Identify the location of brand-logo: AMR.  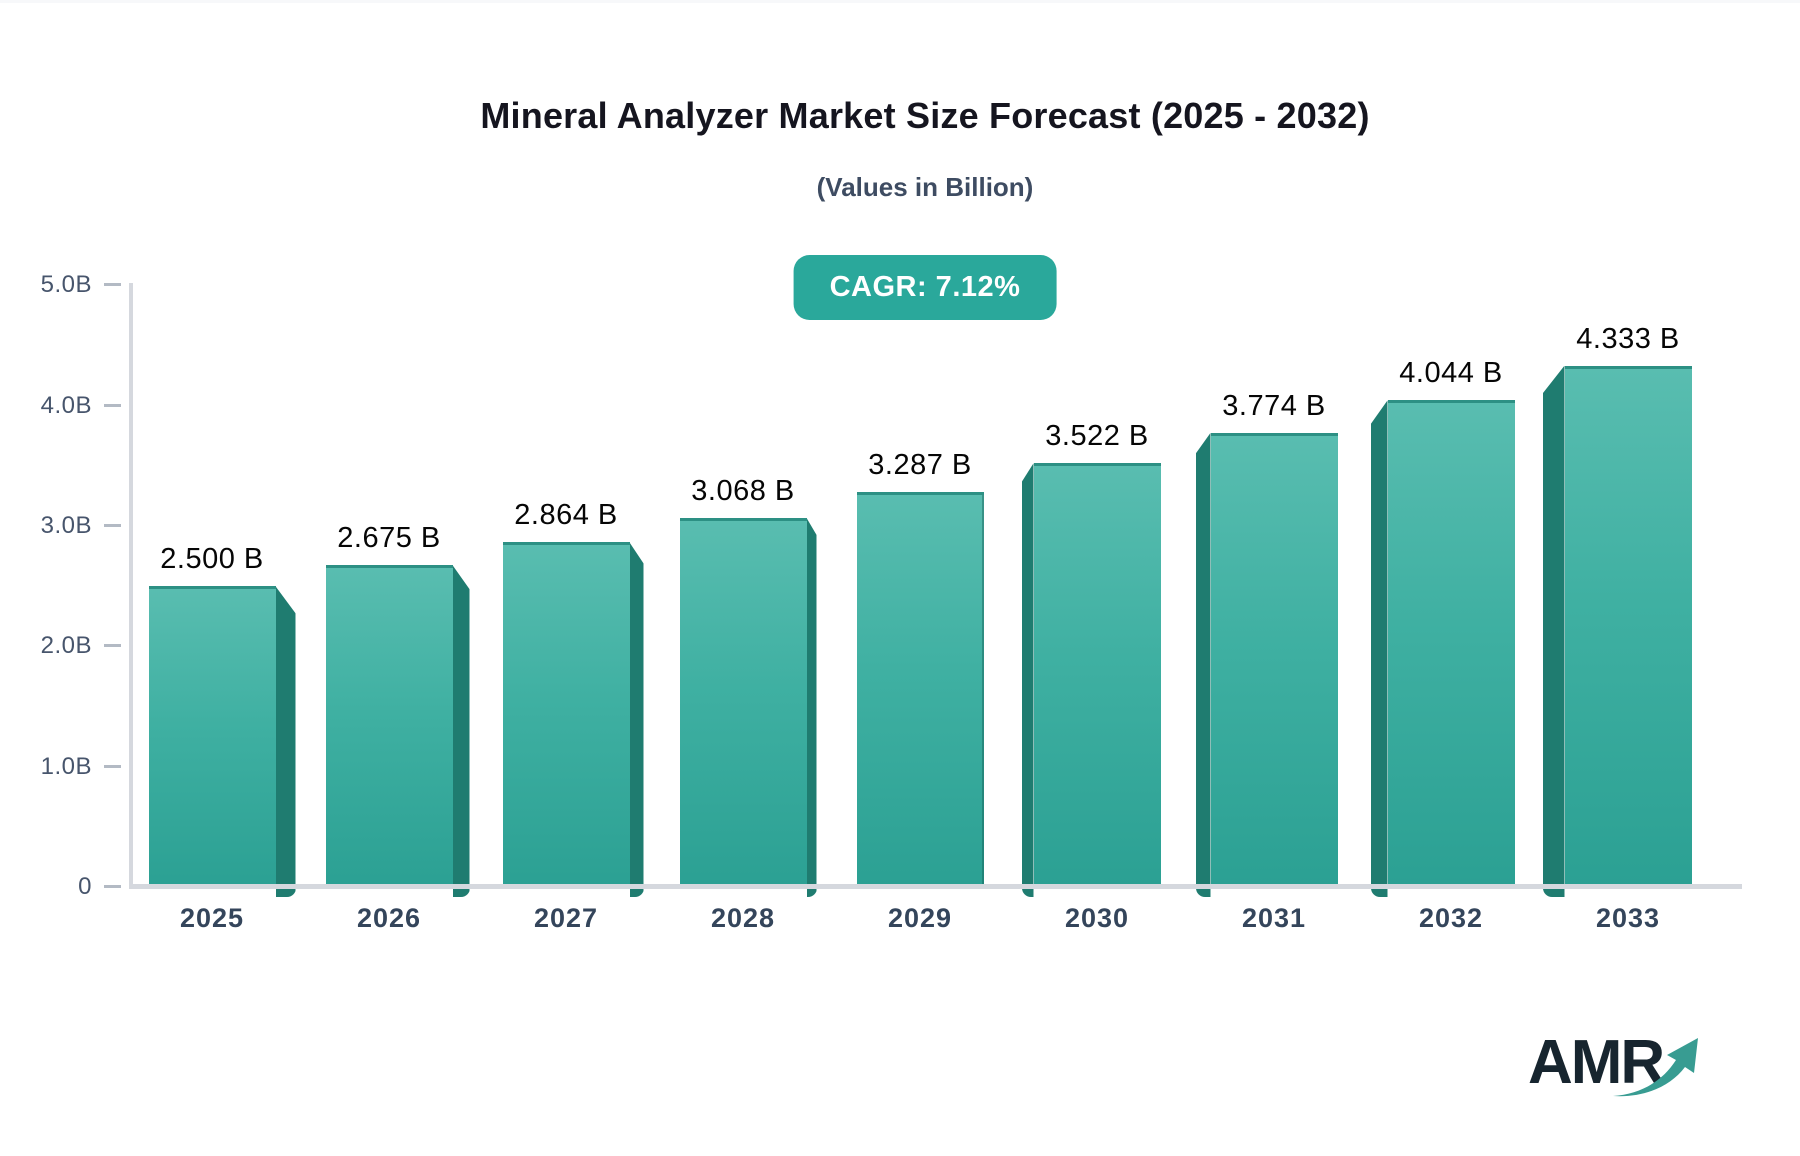
(1633, 1075).